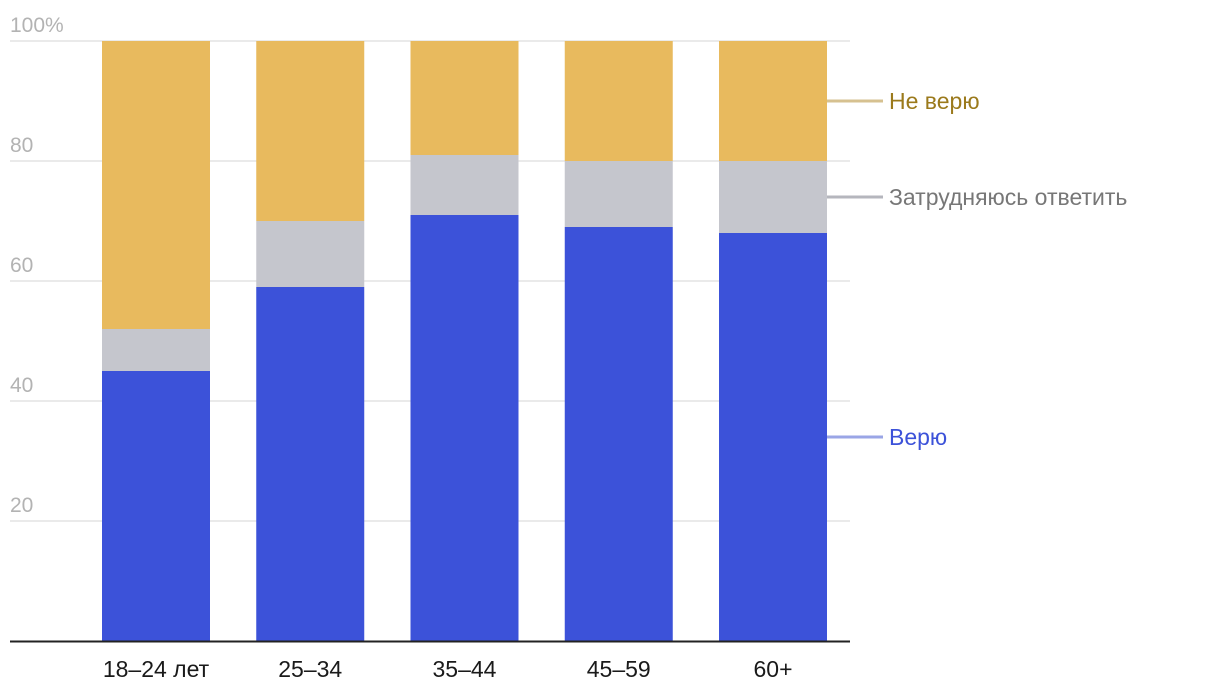 This screenshot has height=698, width=1220. I want to click on x-tick-label: 35–44, so click(465, 669).